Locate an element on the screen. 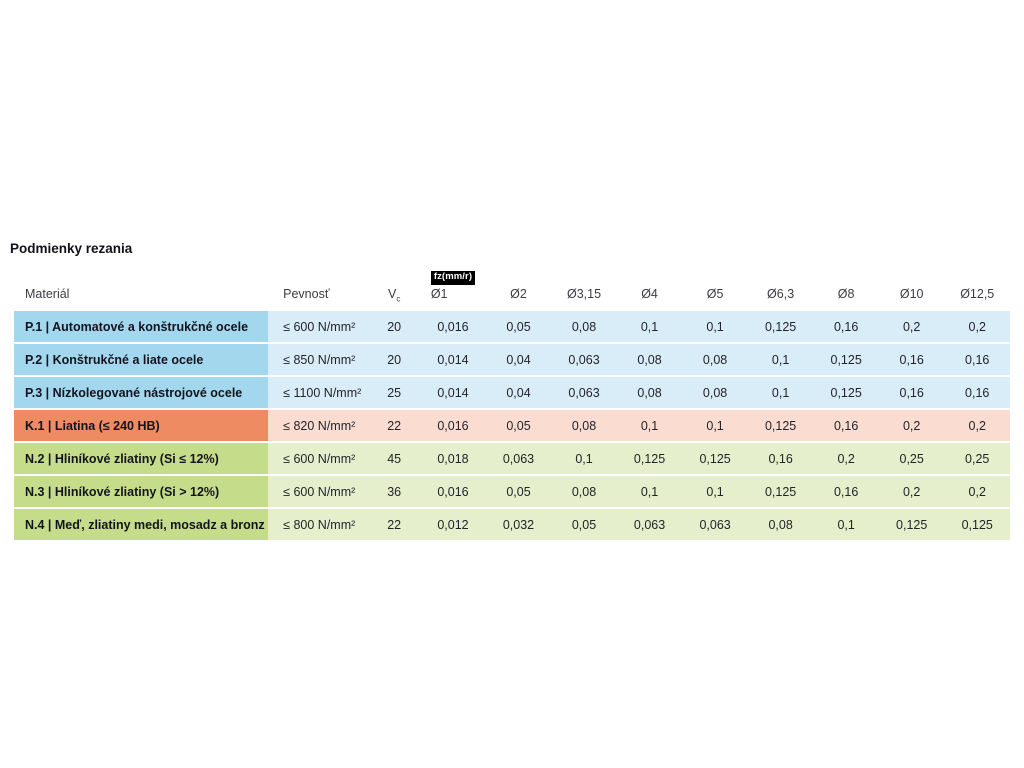  material-cell: P.3 | Nízkolegované nástrojové ocele is located at coordinates (141, 393).